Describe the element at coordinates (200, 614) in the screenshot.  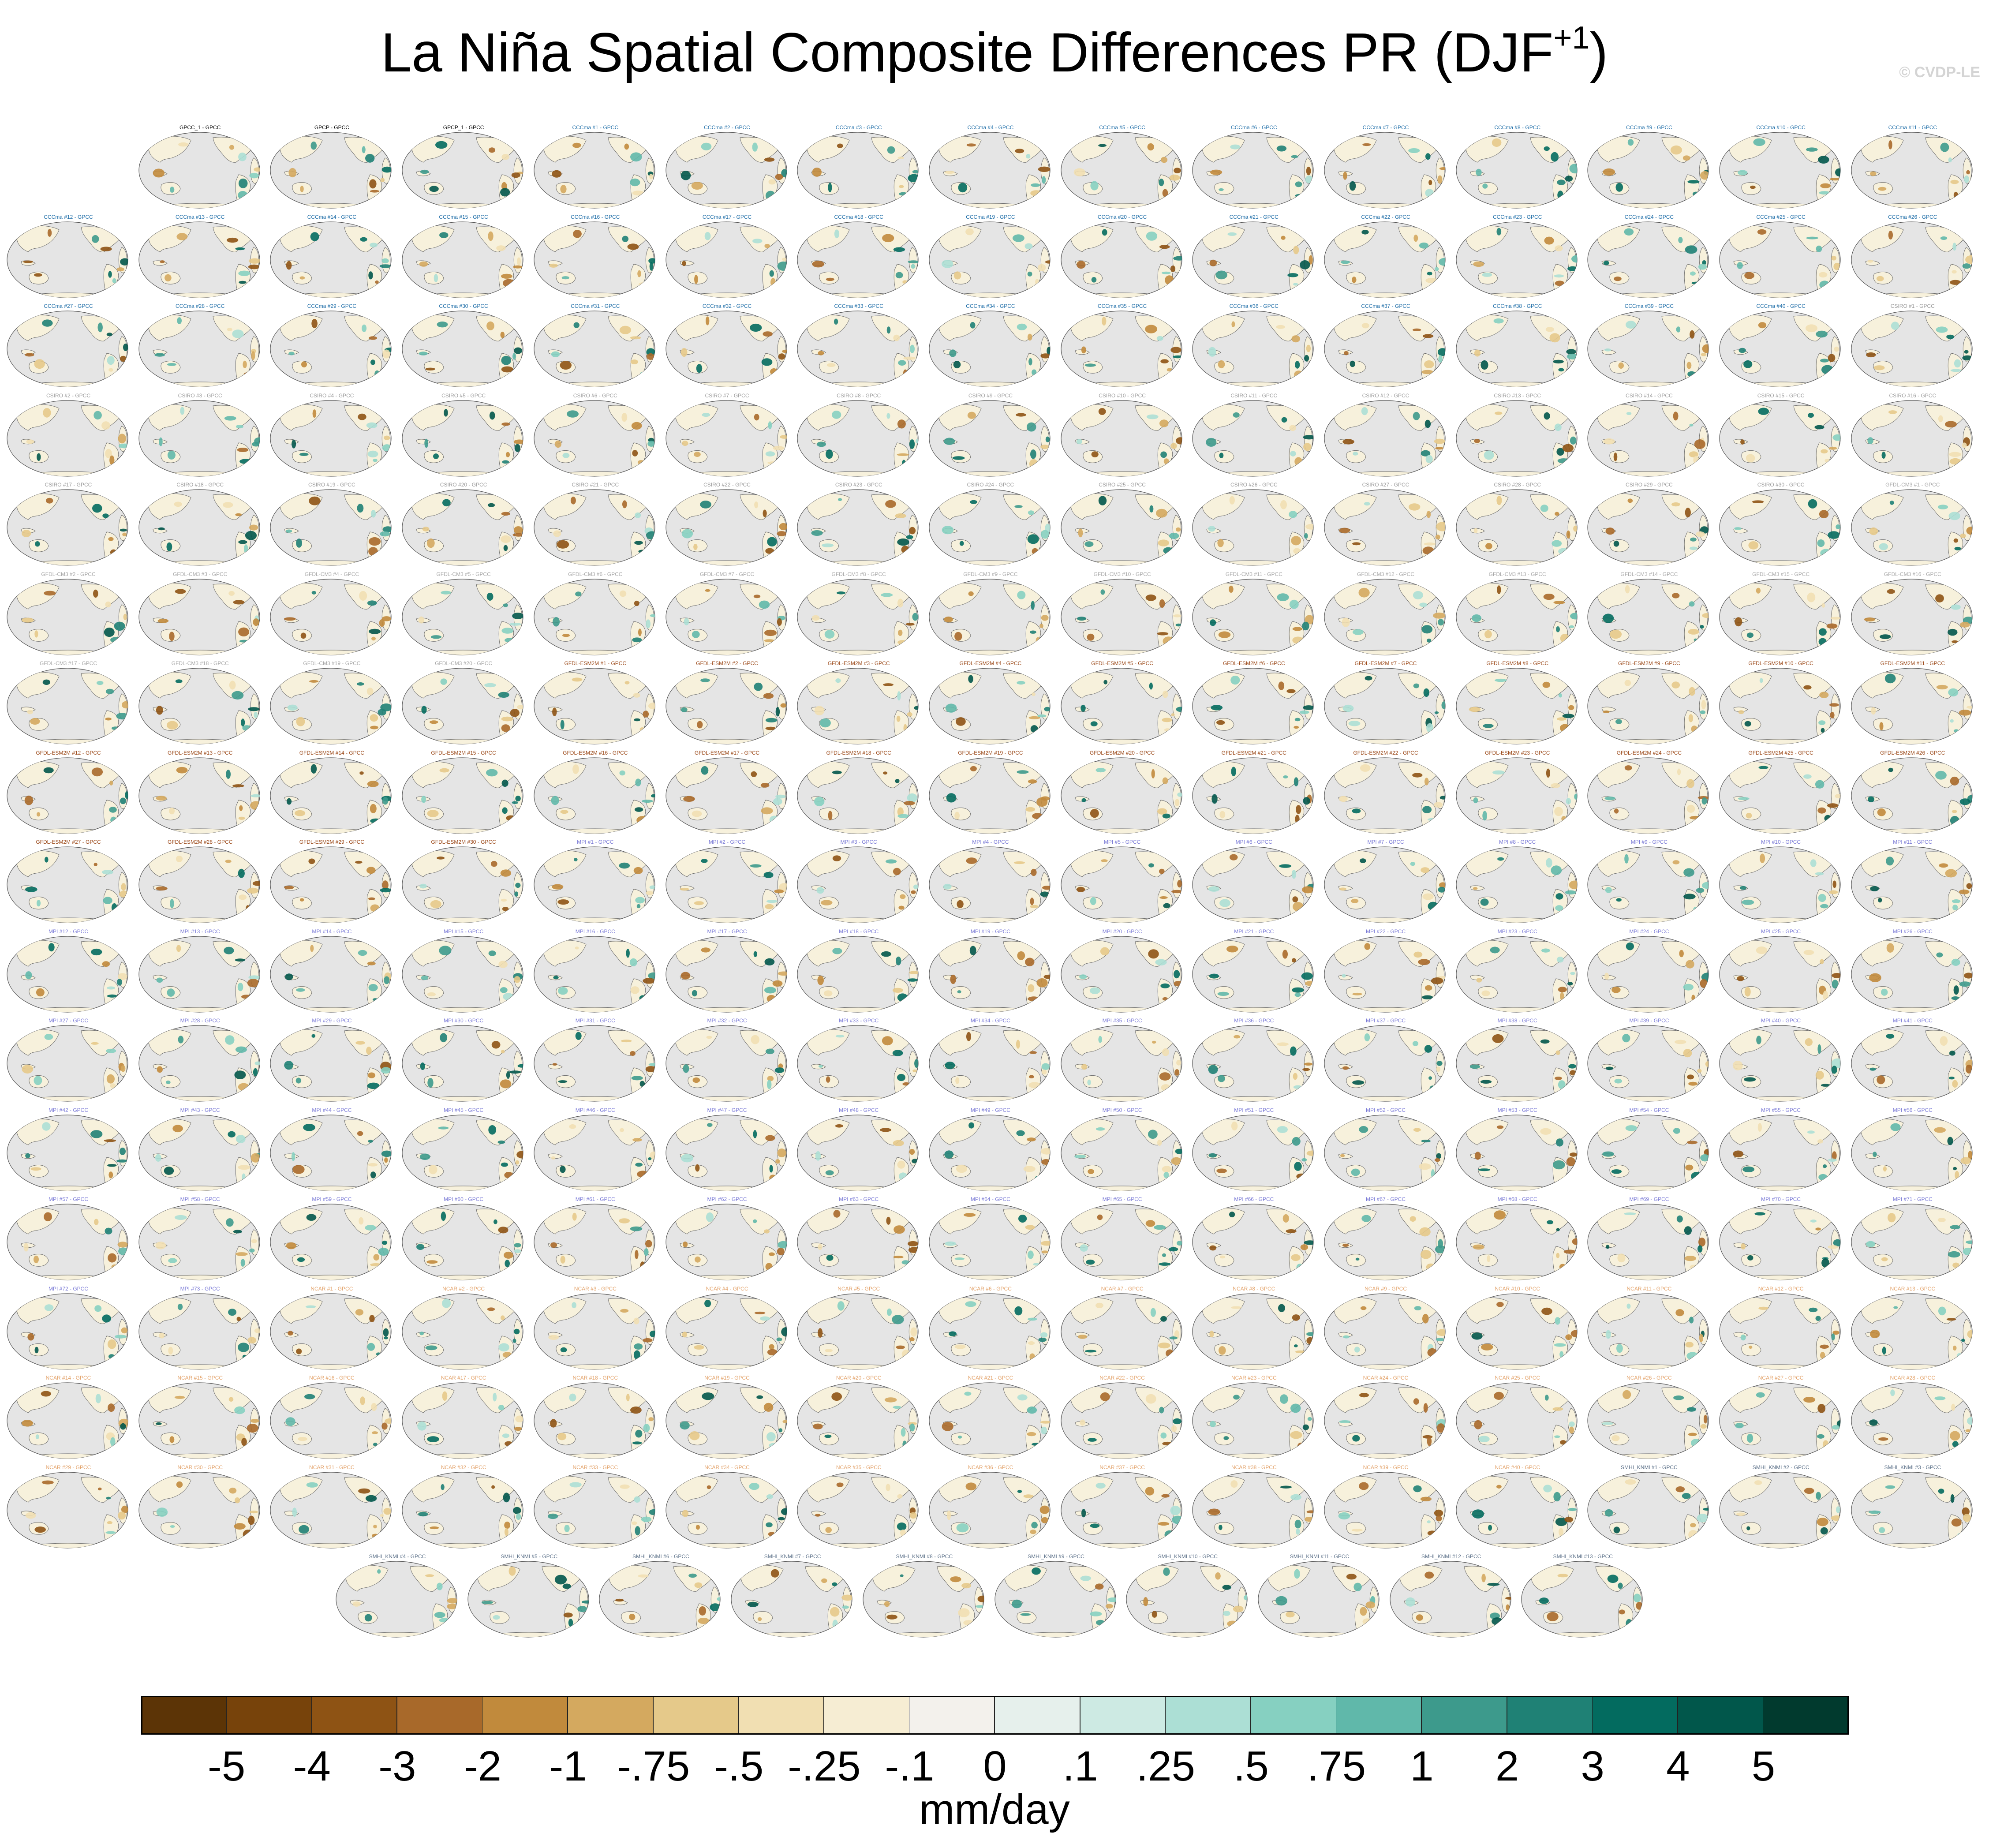
I see `map-panel: GFDL-CM3 #3 - GPCC` at that location.